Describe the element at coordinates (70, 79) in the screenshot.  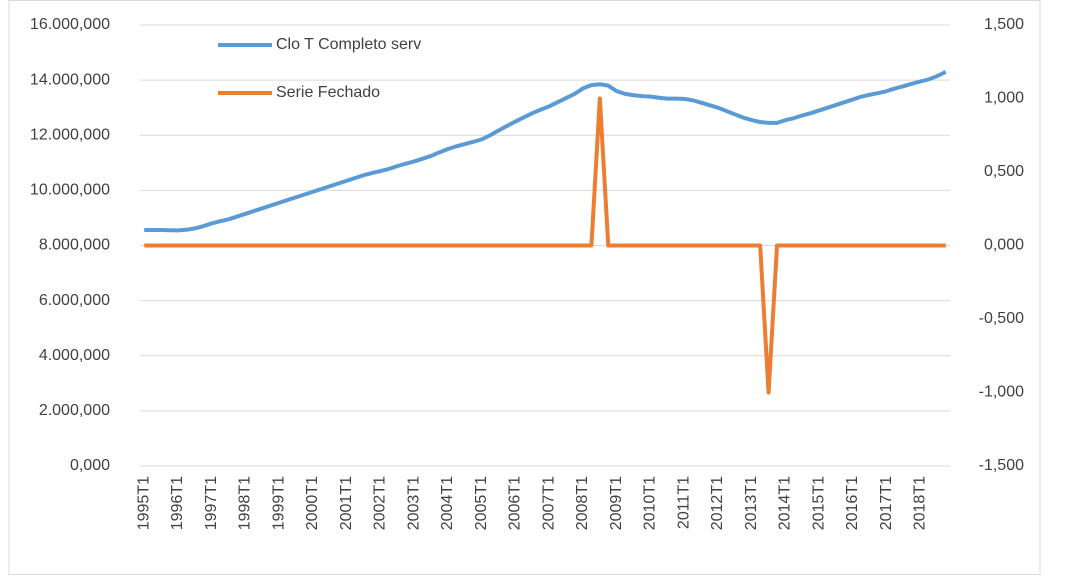
I see `y-tick-label: 14.000,000` at that location.